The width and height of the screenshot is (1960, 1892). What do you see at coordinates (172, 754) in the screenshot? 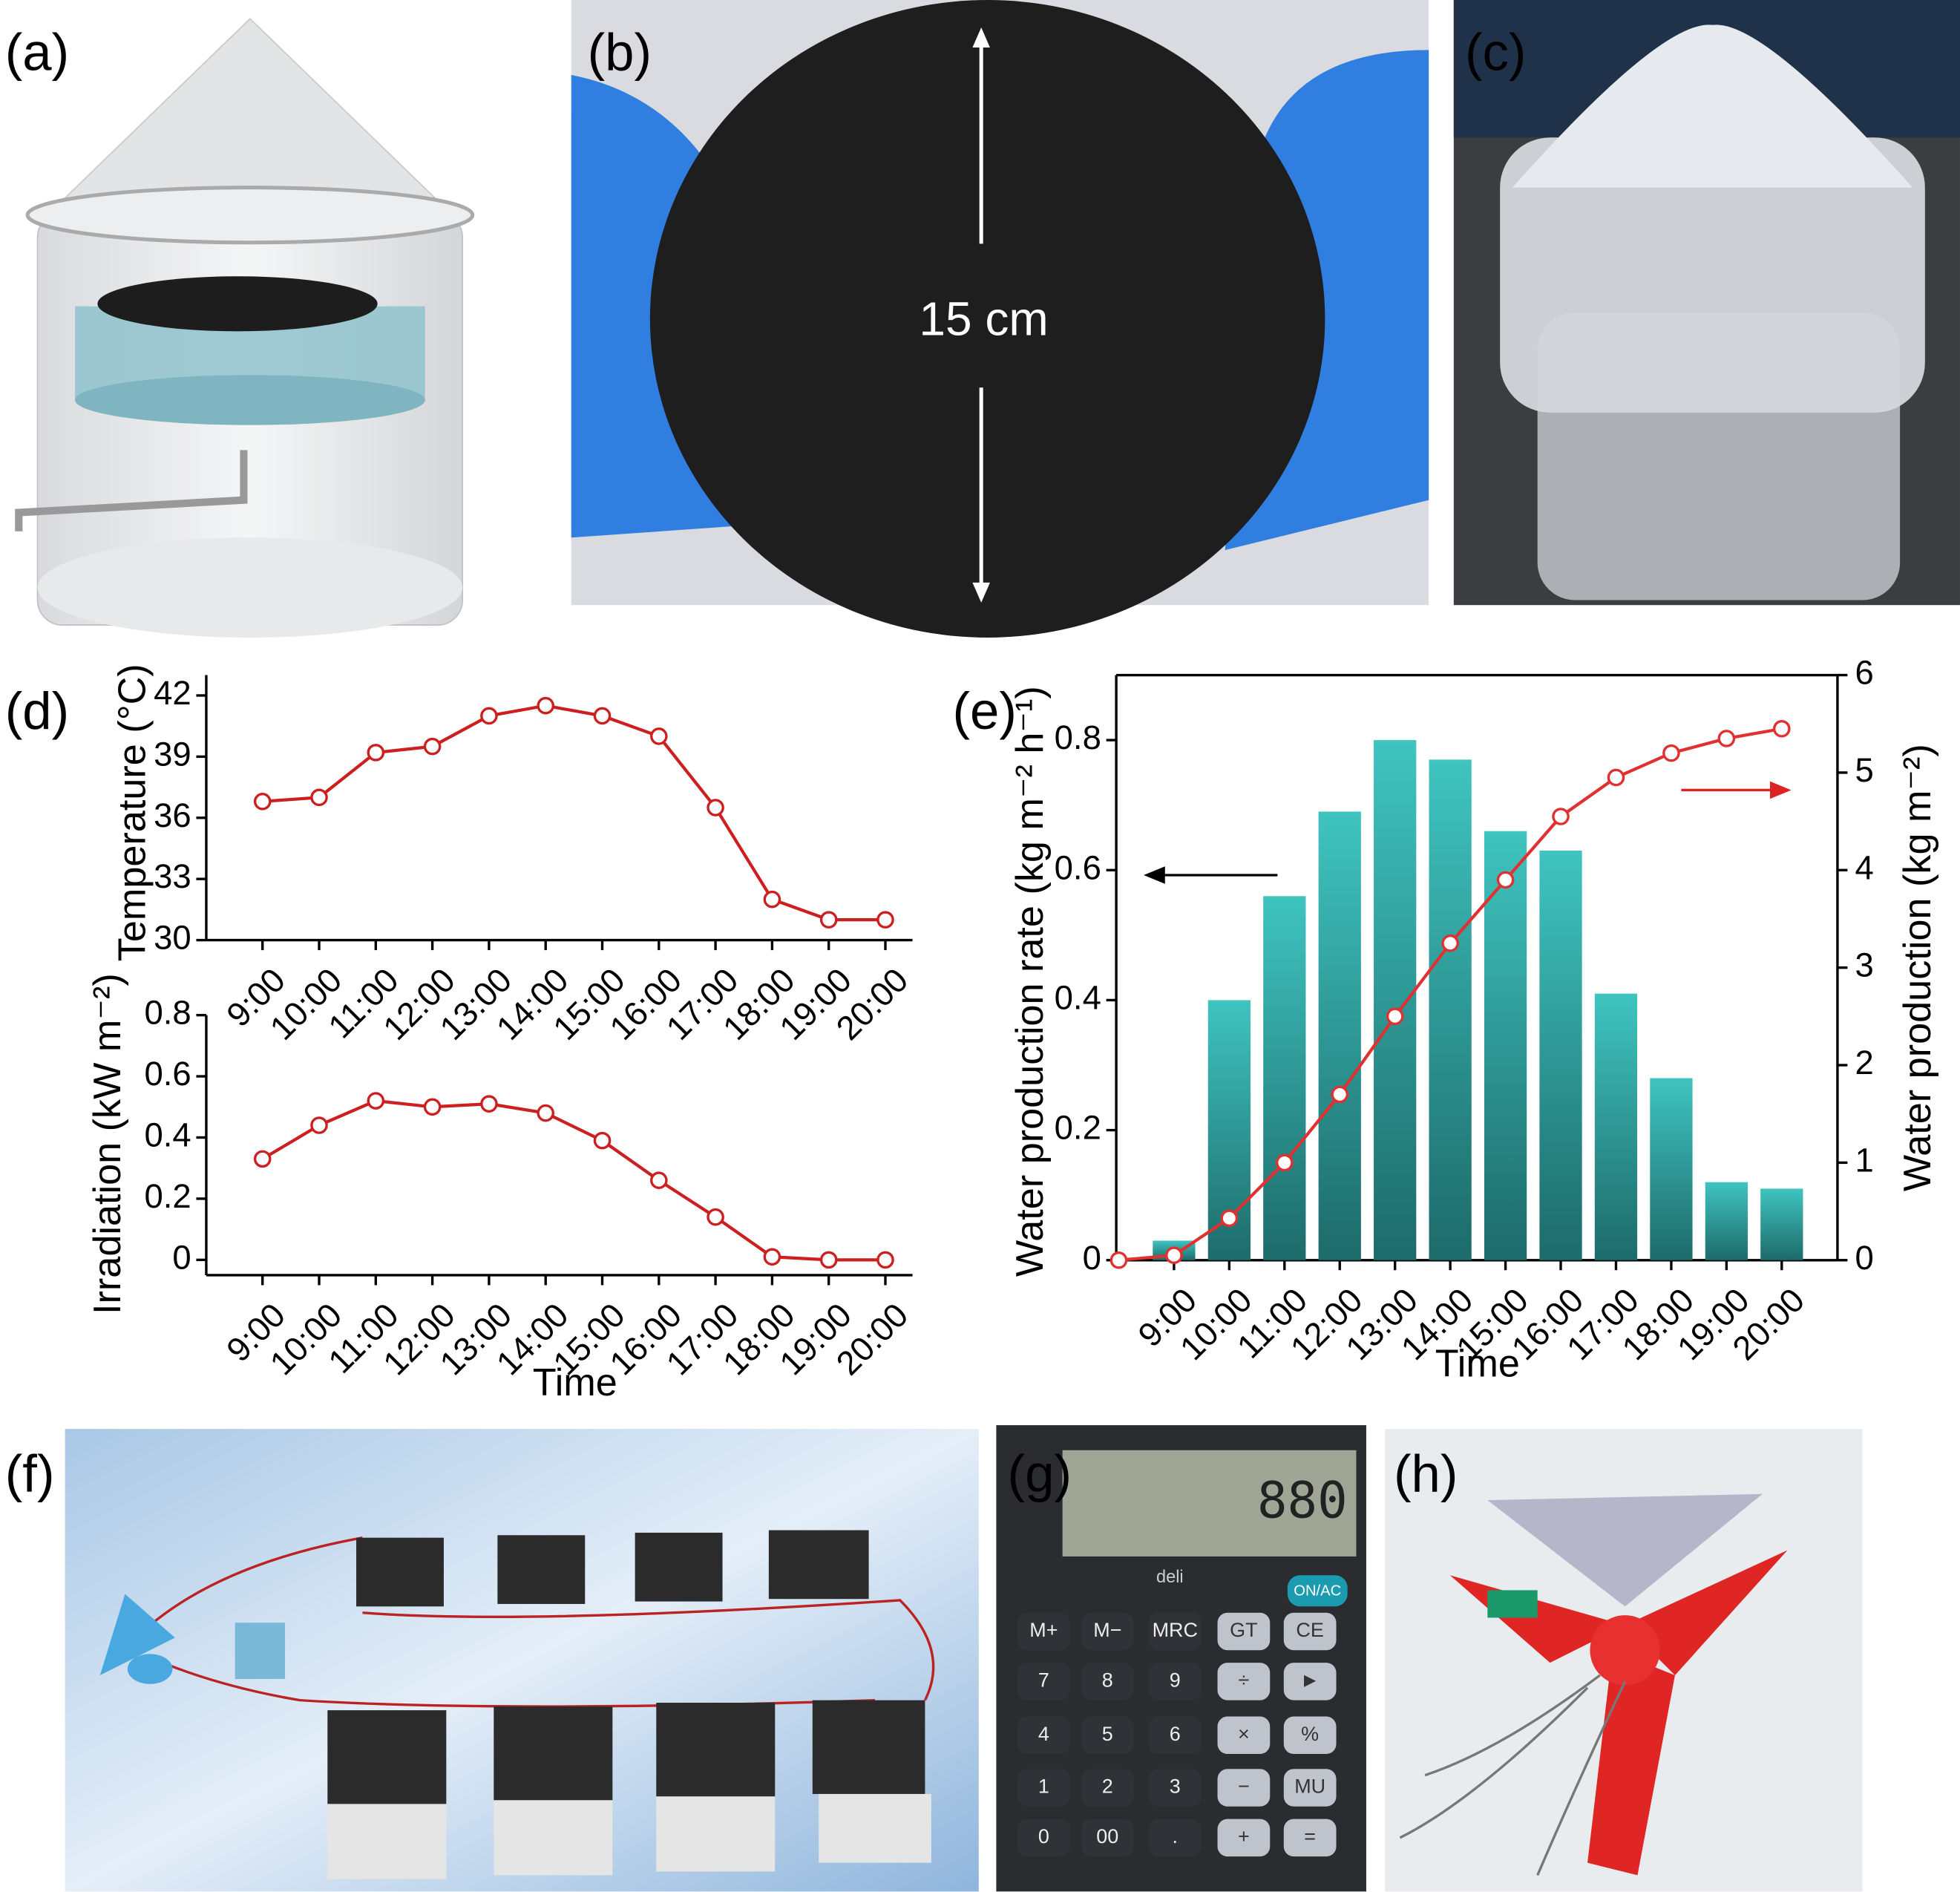
I see `y-tick-label: 39` at bounding box center [172, 754].